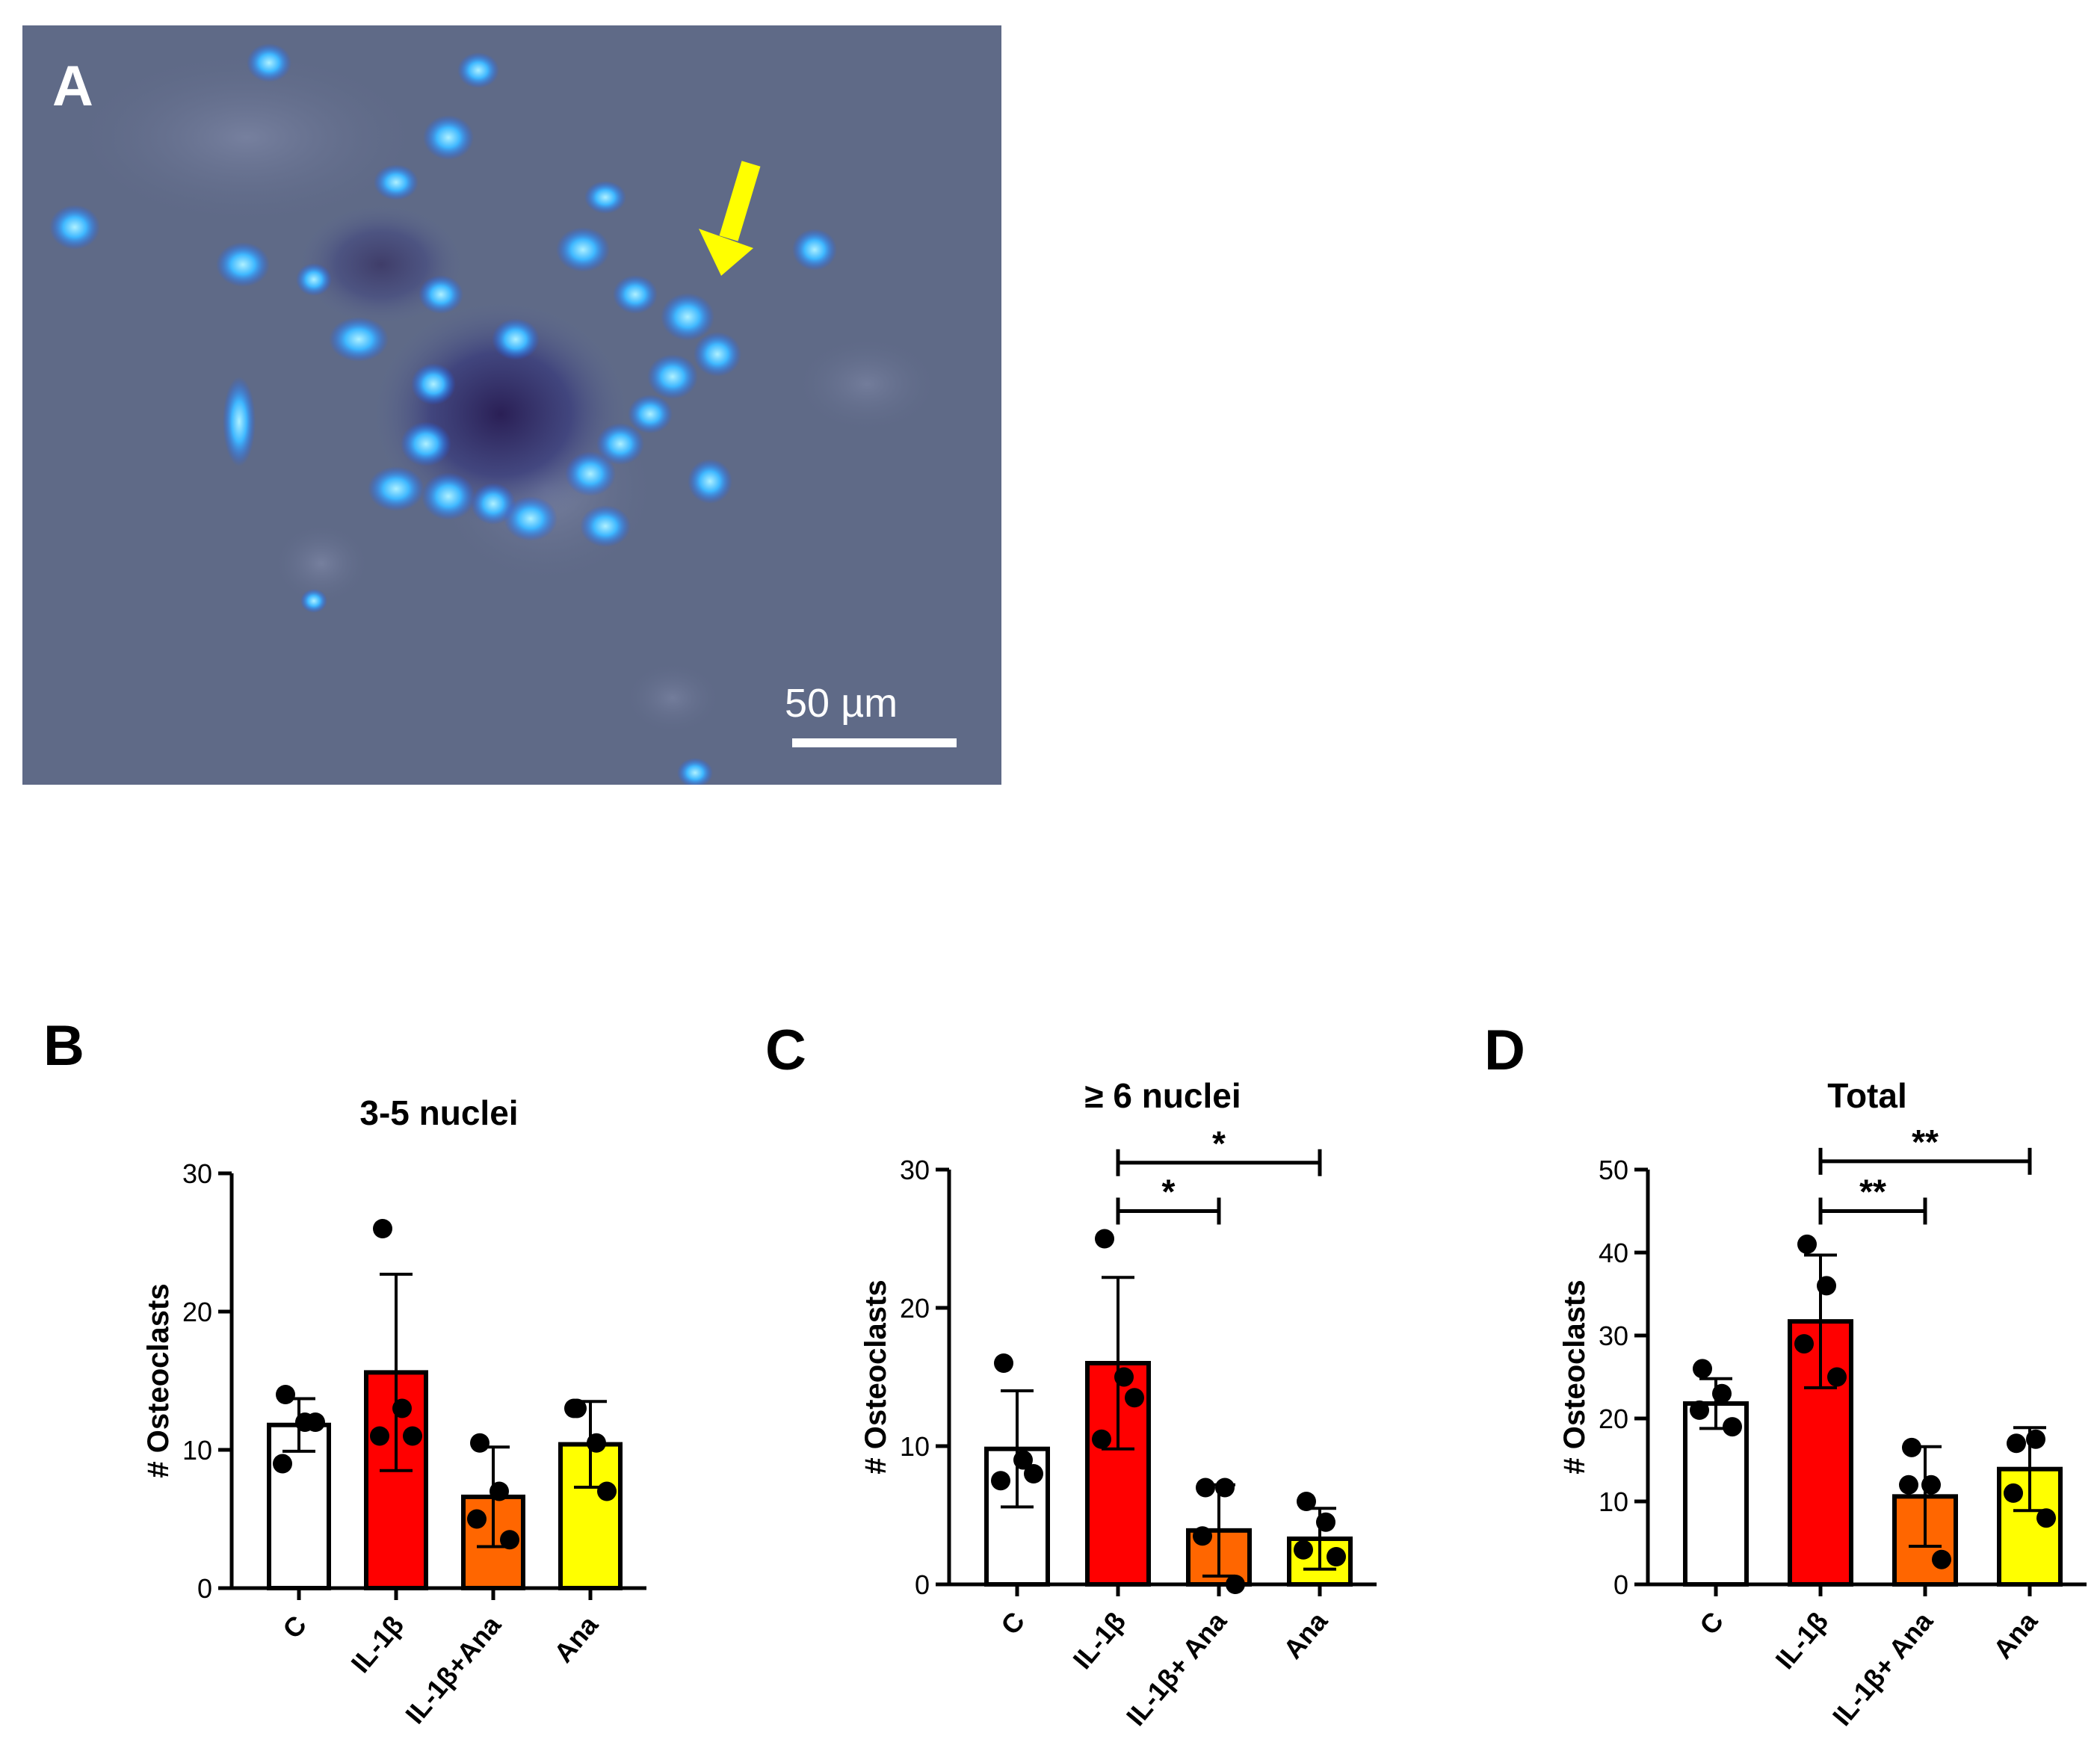 The width and height of the screenshot is (2100, 1760). Describe the element at coordinates (1613, 1170) in the screenshot. I see `y-tick-label: 50` at that location.